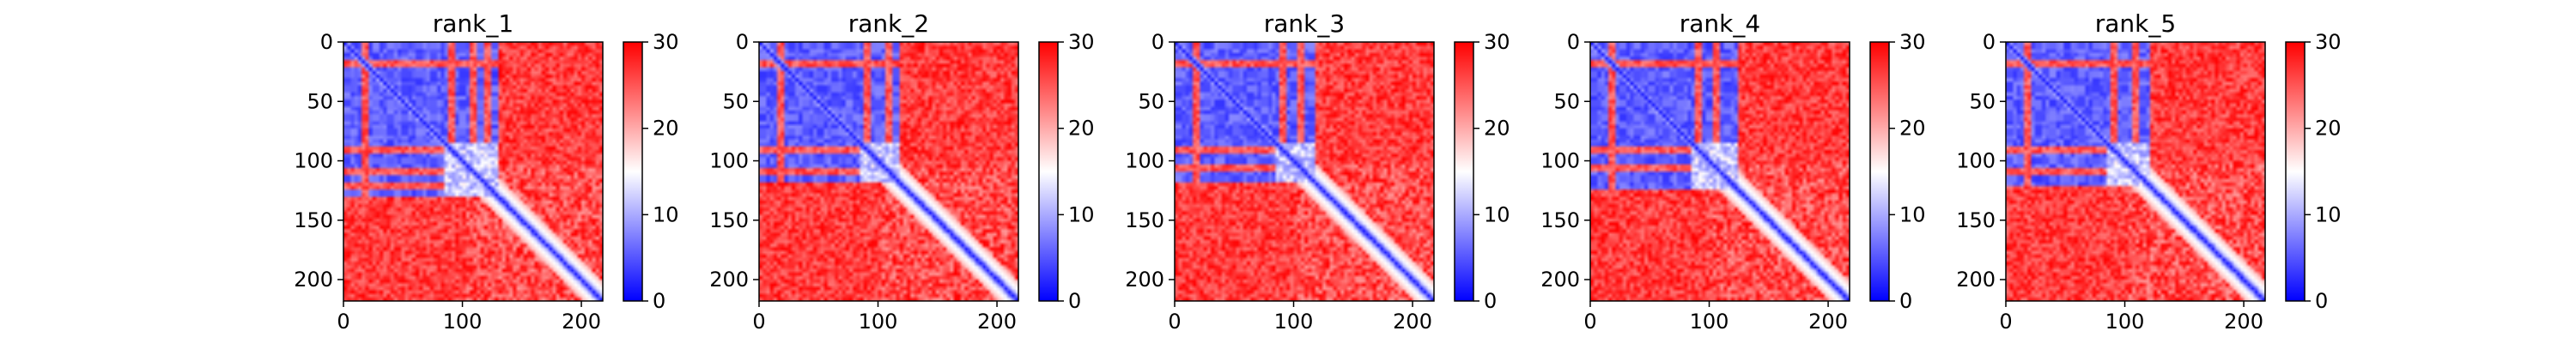 The width and height of the screenshot is (2576, 343). Describe the element at coordinates (473, 24) in the screenshot. I see `panel-title: rank_1` at that location.